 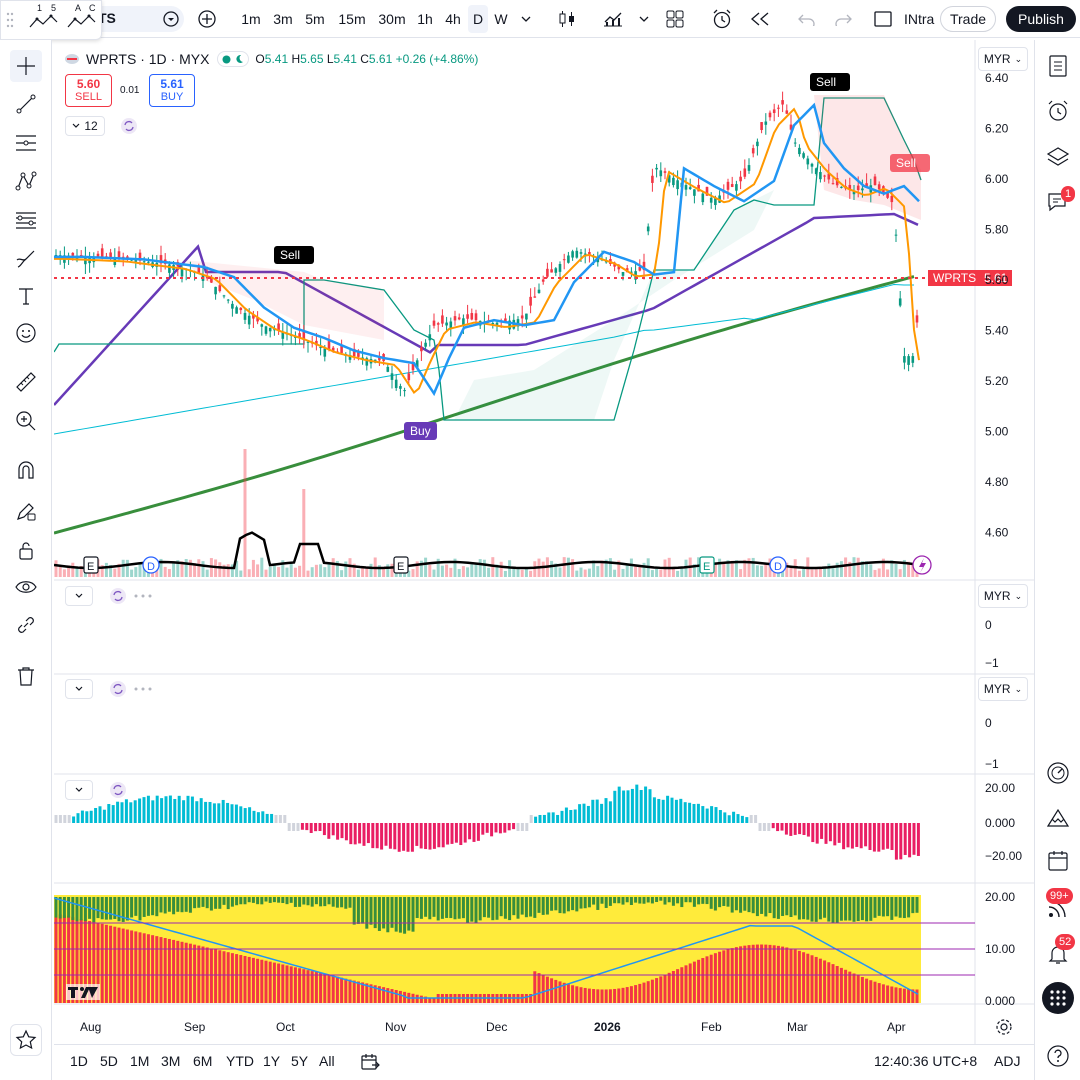 What do you see at coordinates (272, 1061) in the screenshot?
I see `range-1y: 1Y` at bounding box center [272, 1061].